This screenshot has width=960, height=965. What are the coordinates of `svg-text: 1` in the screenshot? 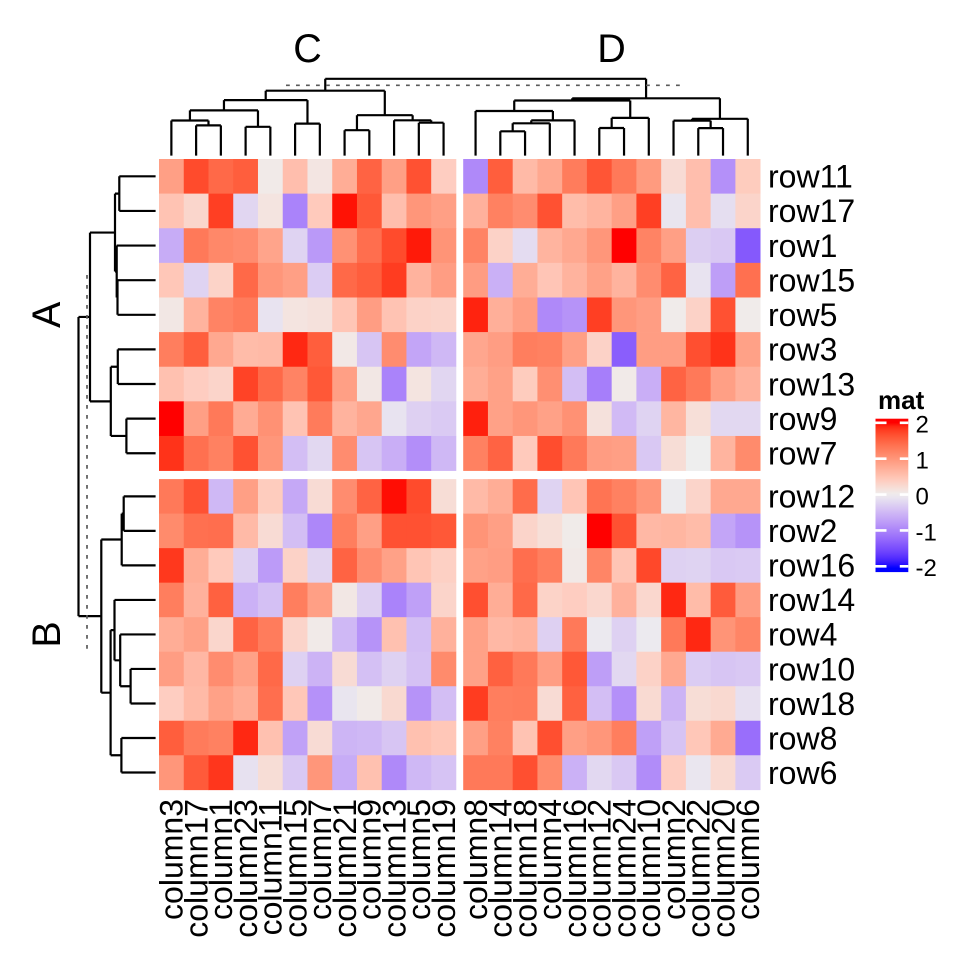 It's located at (922, 461).